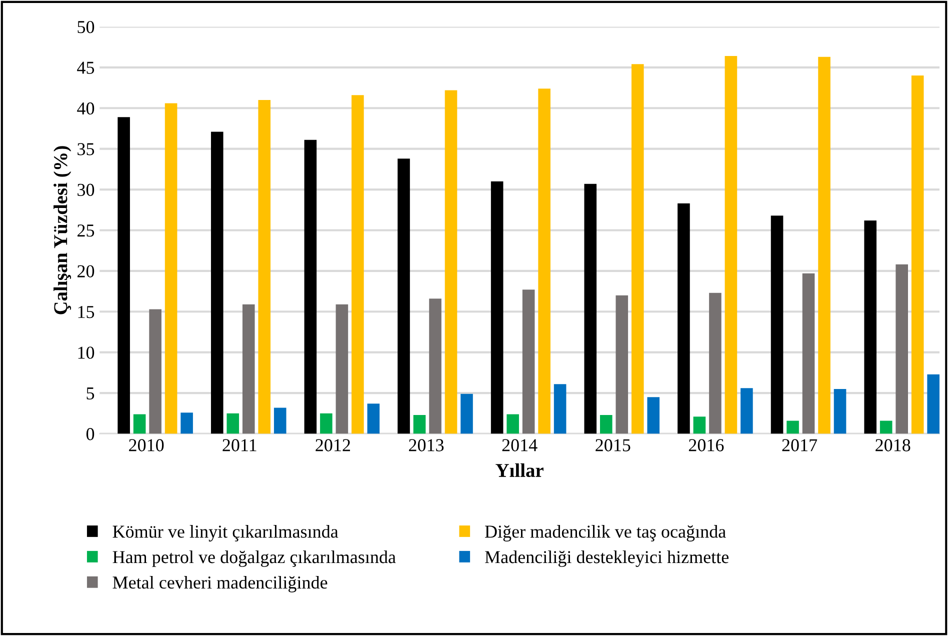 Image resolution: width=949 pixels, height=636 pixels. Describe the element at coordinates (86, 230) in the screenshot. I see `y-tick-label: 25` at that location.